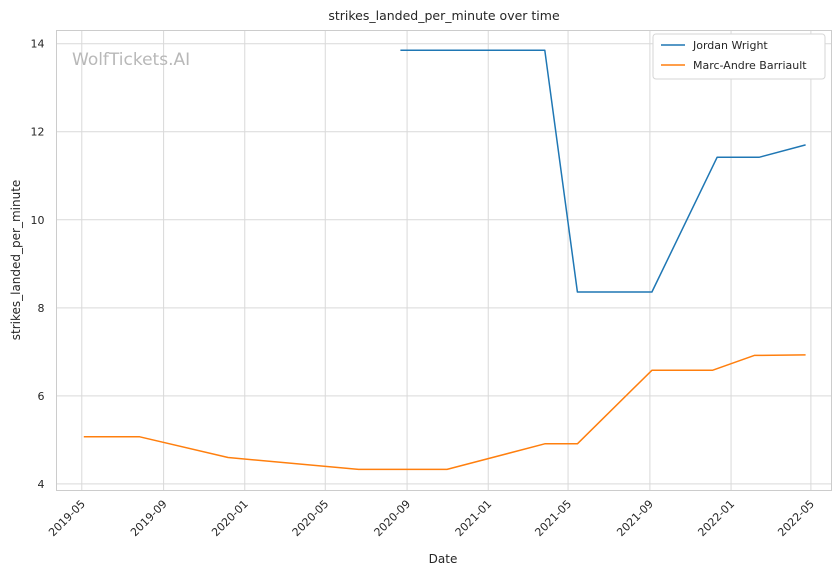 This screenshot has height=579, width=840. I want to click on legend-box, so click(739, 56).